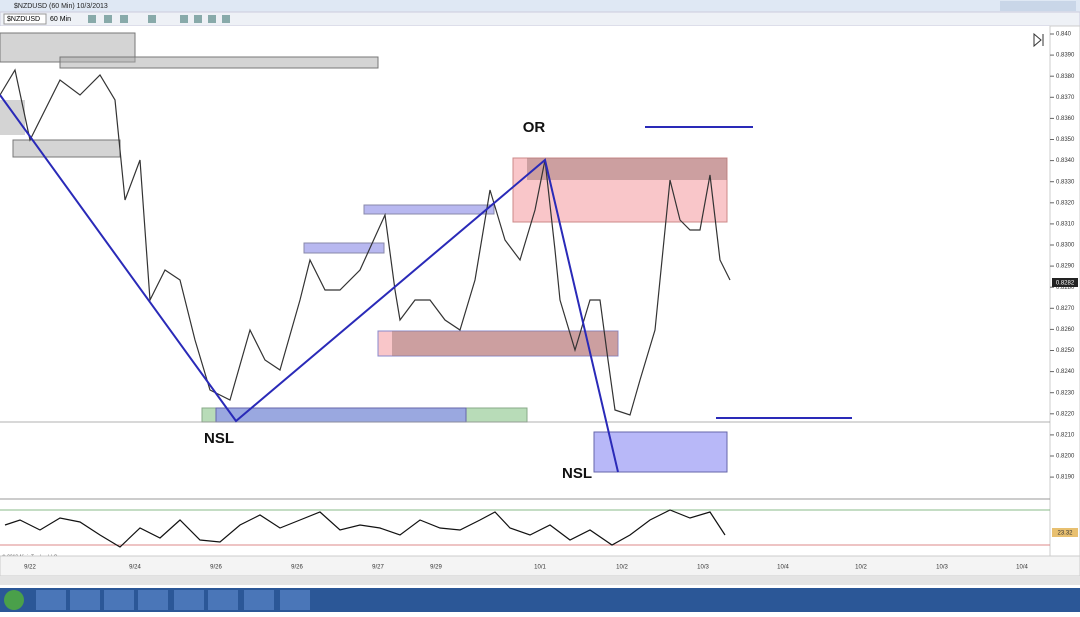  Describe the element at coordinates (1065, 414) in the screenshot. I see `price-label: 0.8220` at that location.